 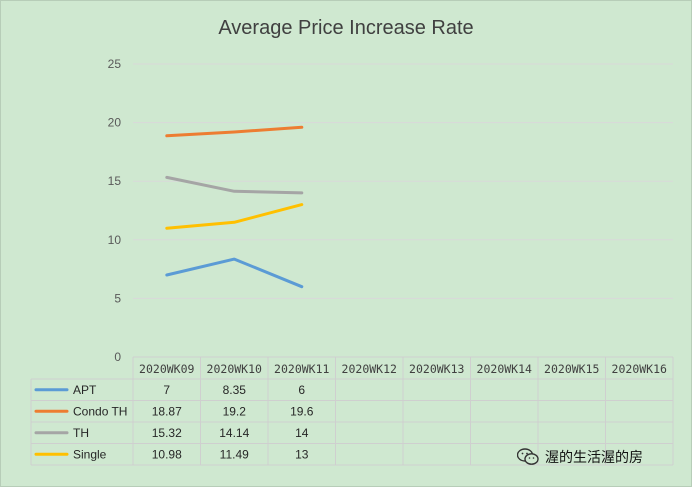 I want to click on watermark: 渥的生活渥的房, so click(x=579, y=457).